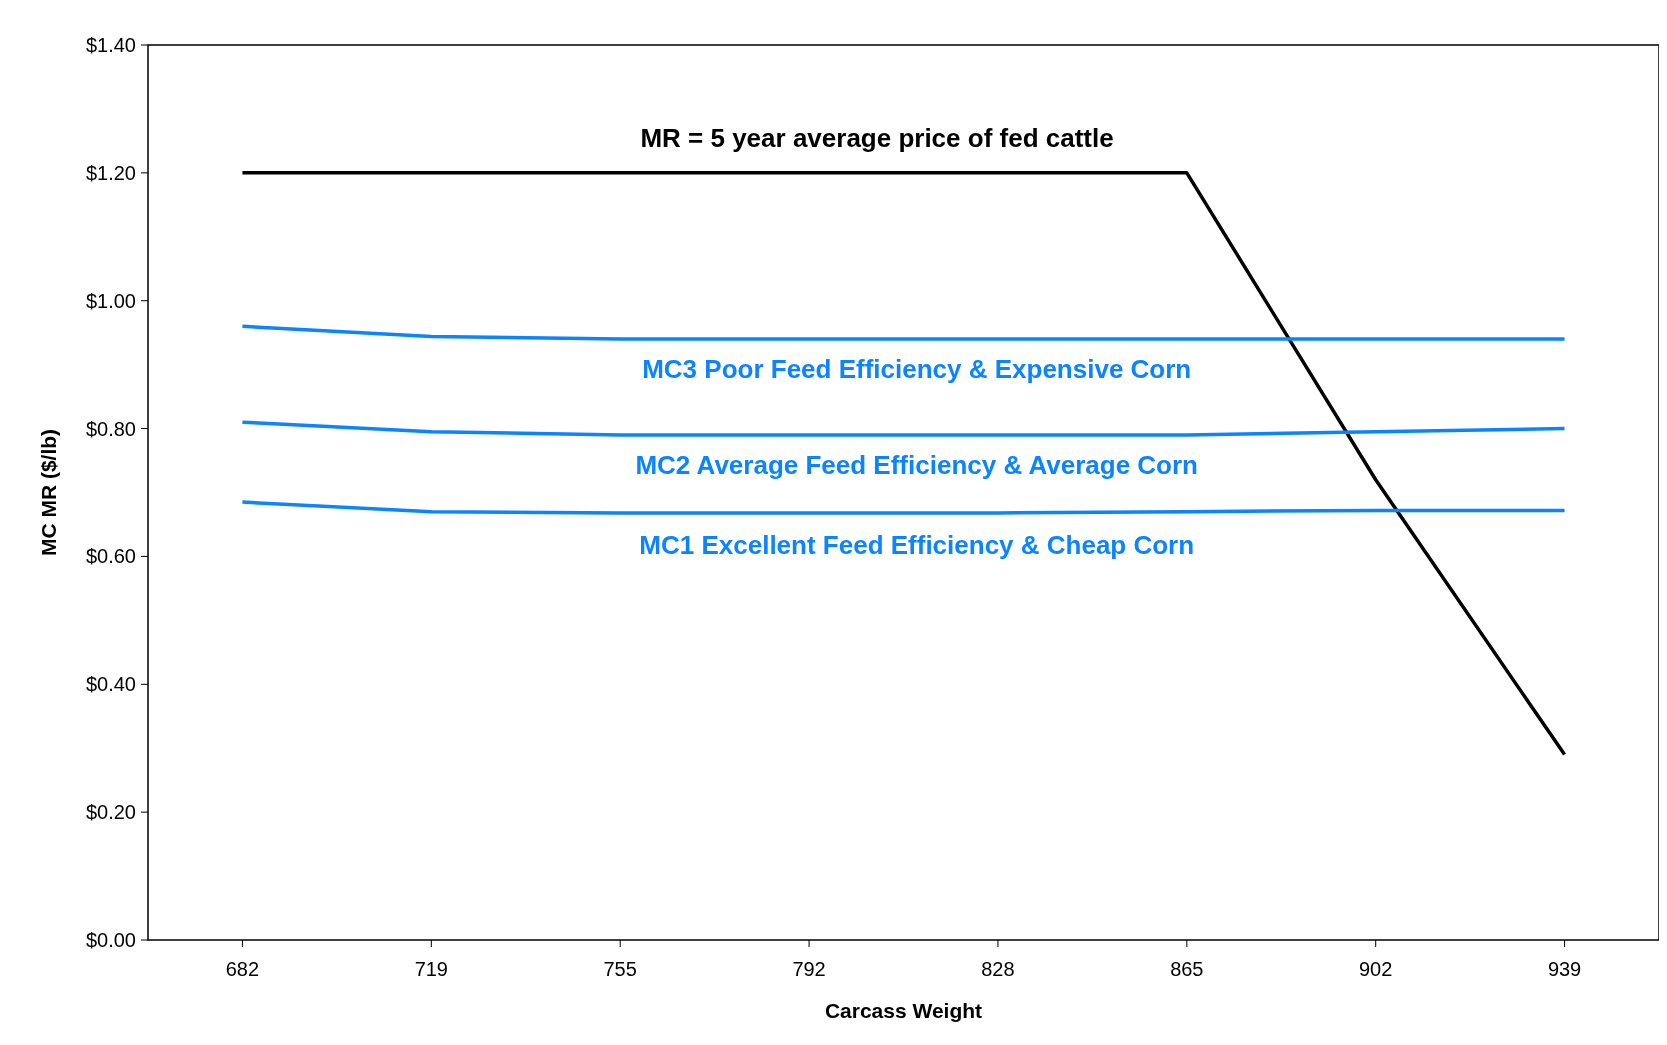 The height and width of the screenshot is (1045, 1667). Describe the element at coordinates (1564, 969) in the screenshot. I see `x-tick-label: 939` at that location.